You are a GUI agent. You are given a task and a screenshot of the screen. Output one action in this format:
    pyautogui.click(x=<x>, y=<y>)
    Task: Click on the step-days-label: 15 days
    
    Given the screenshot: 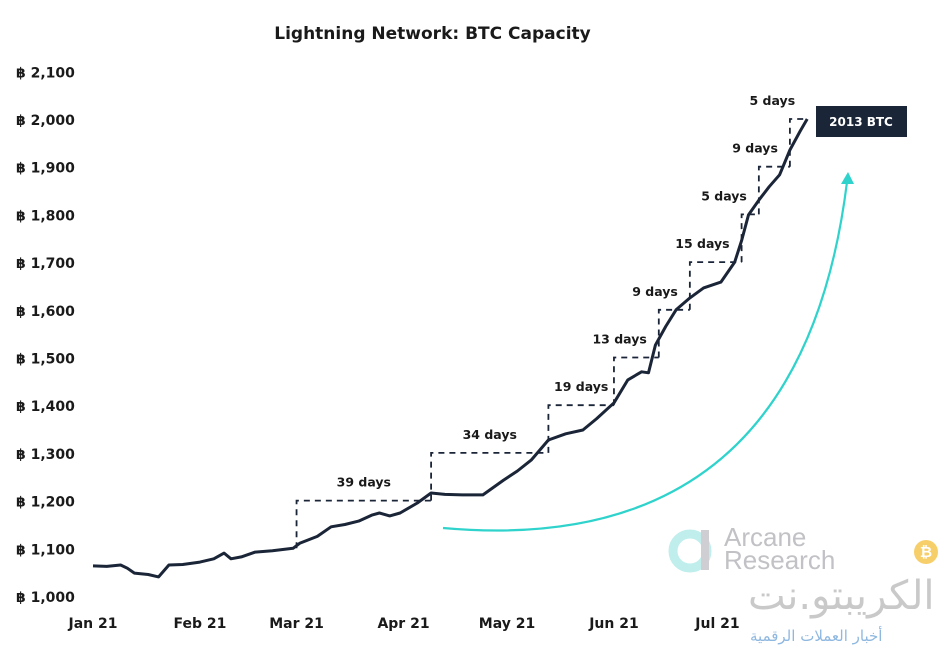 What is the action you would take?
    pyautogui.click(x=702, y=243)
    